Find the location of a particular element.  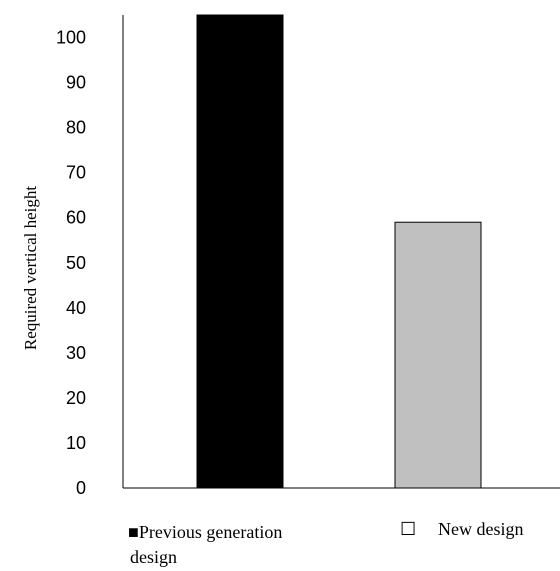

y-tick-label: 80 is located at coordinates (76, 128).